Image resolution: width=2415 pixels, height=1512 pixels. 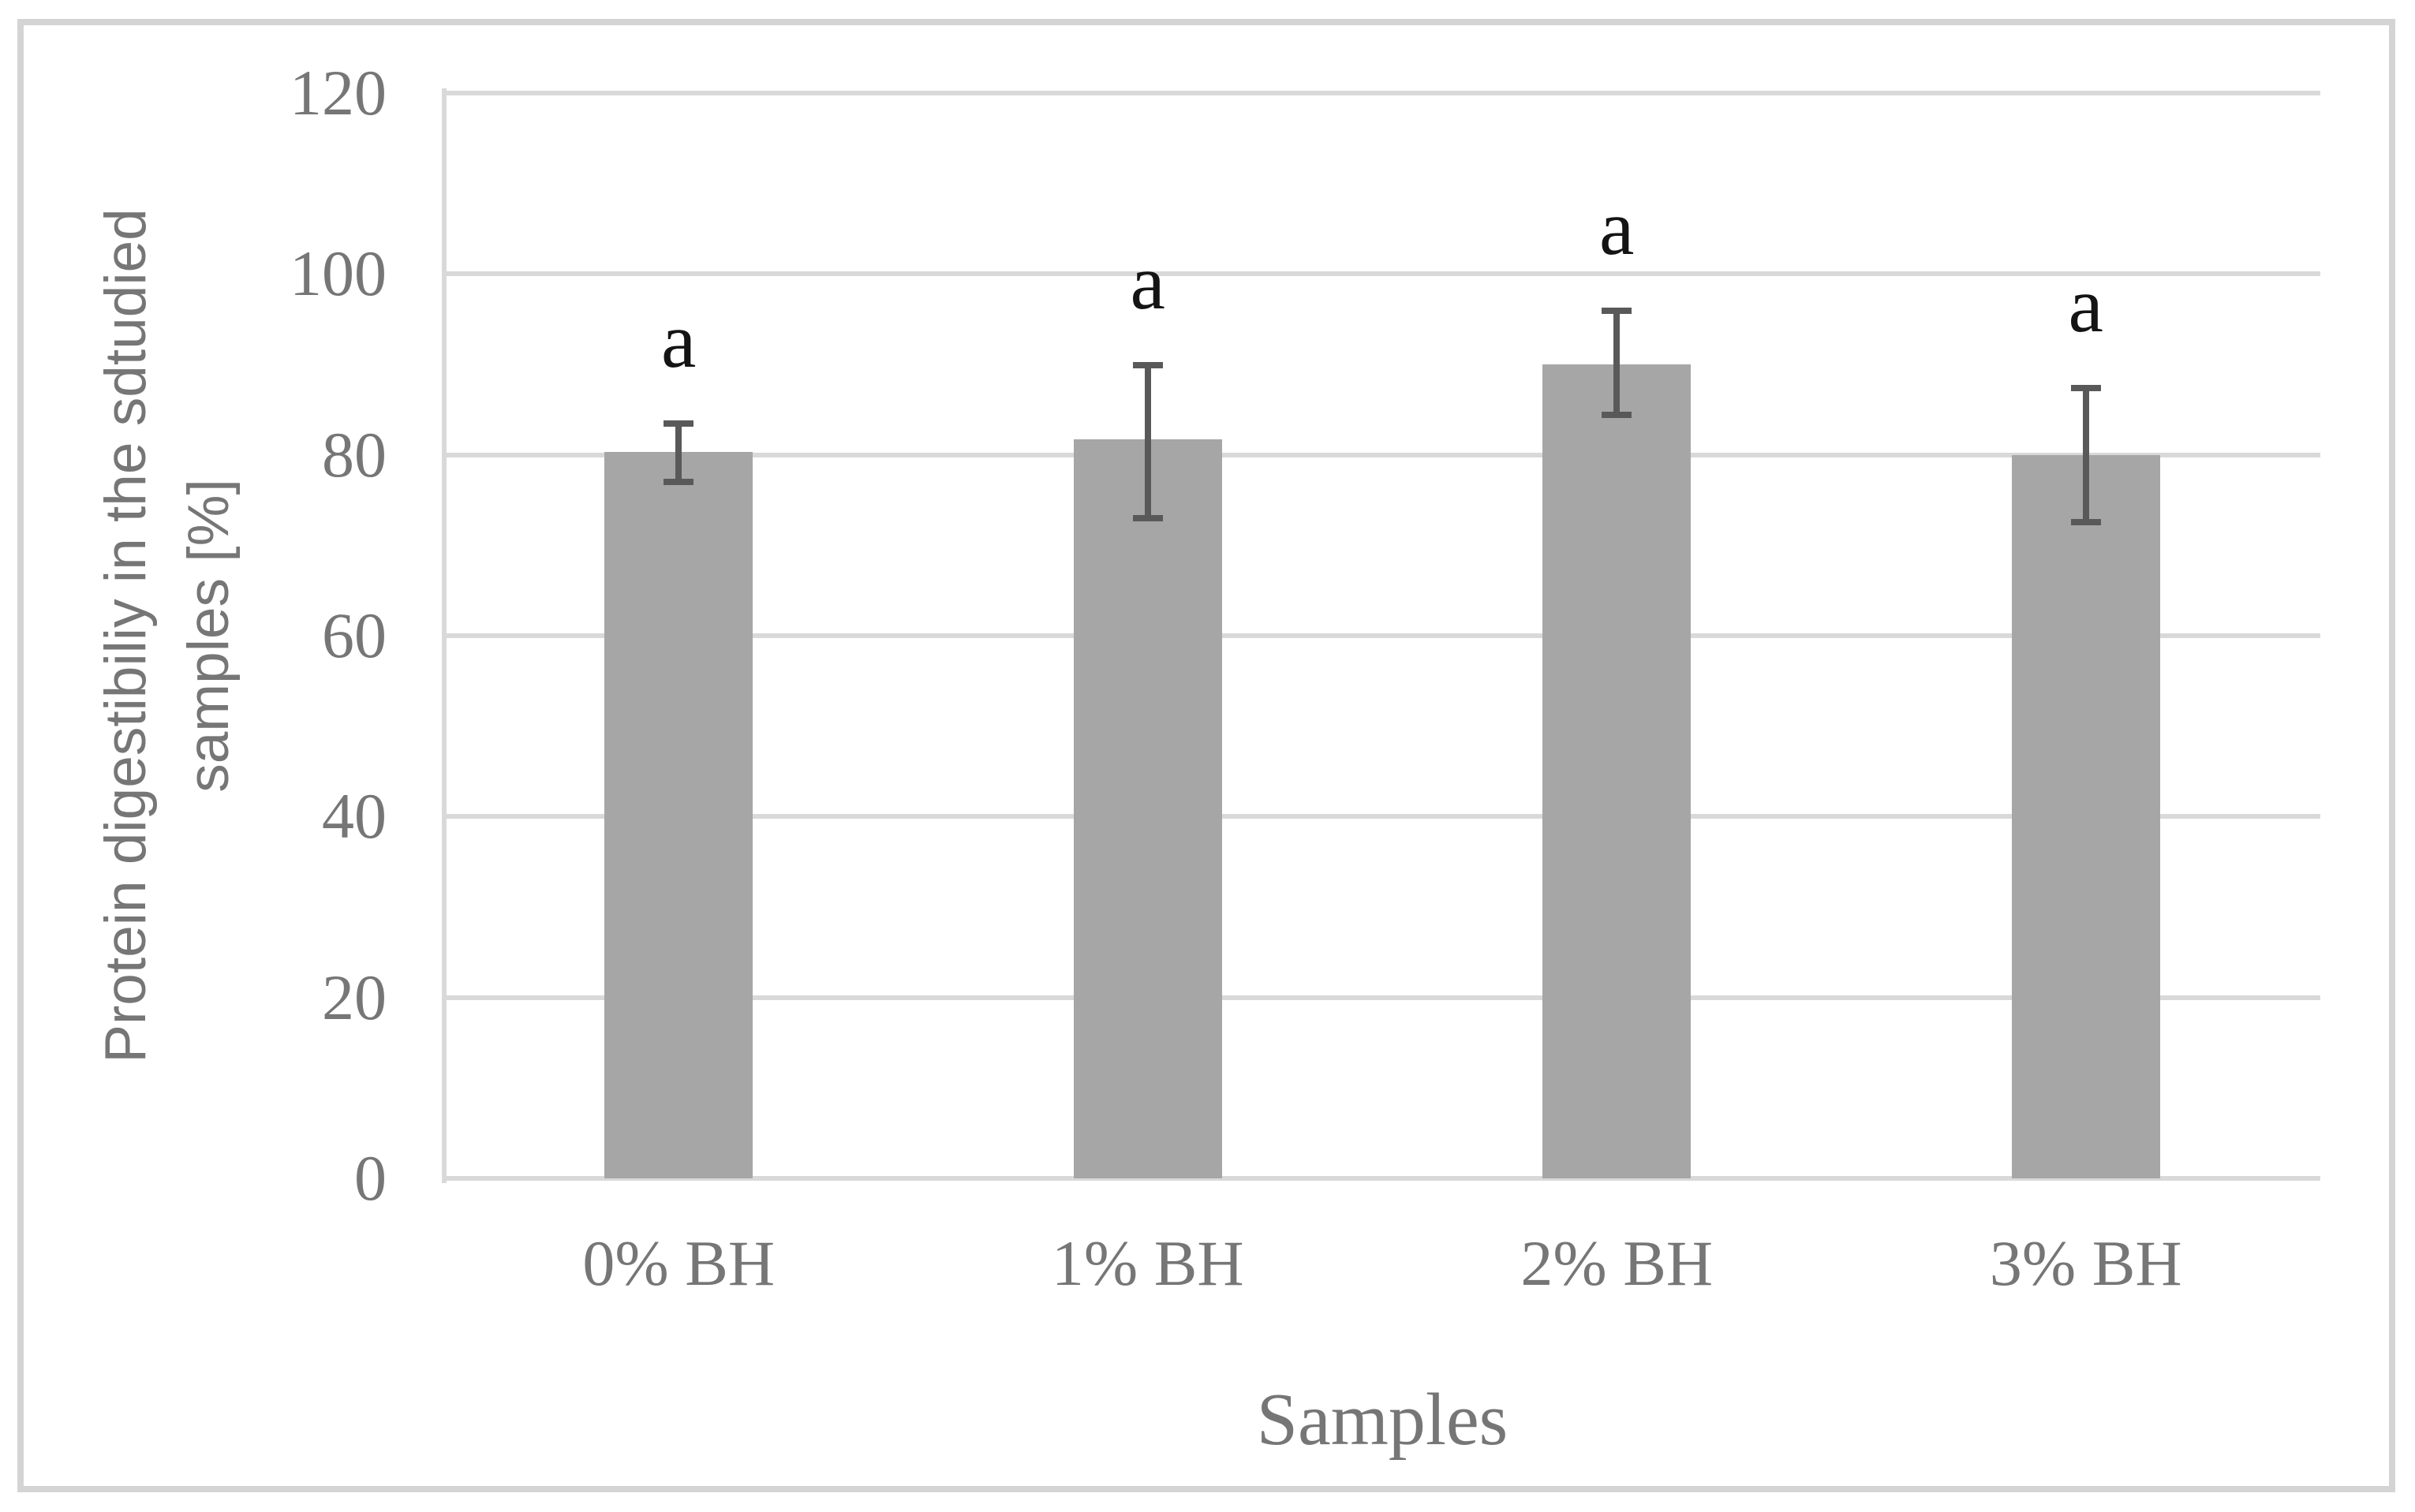 I want to click on x-axis-title: Samples, so click(x=1382, y=1420).